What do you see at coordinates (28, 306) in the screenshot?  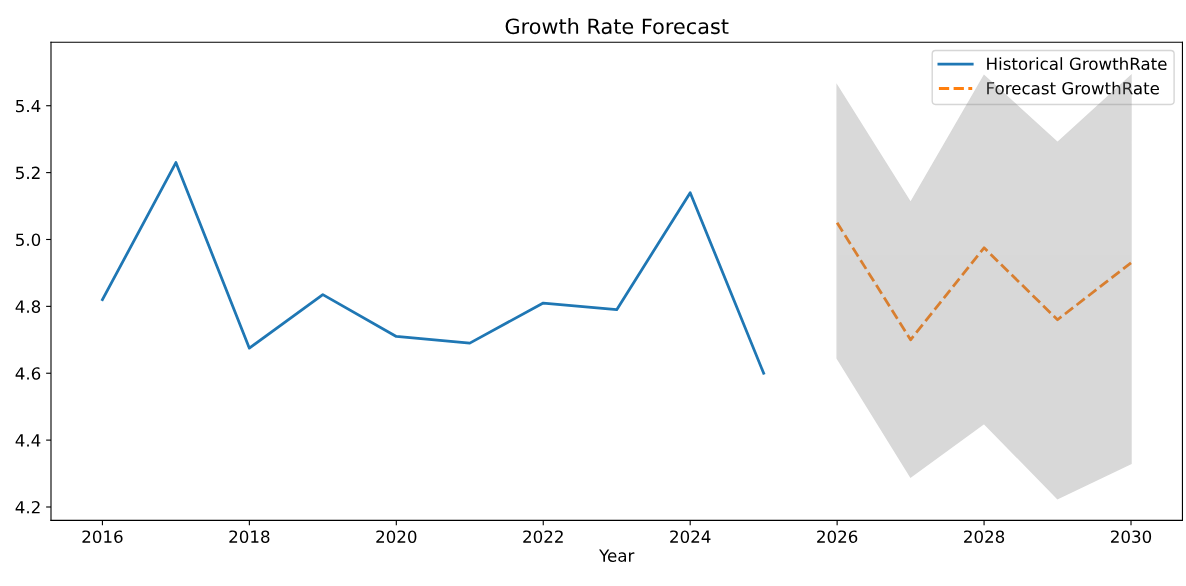 I see `y-tick-label: 4.8` at bounding box center [28, 306].